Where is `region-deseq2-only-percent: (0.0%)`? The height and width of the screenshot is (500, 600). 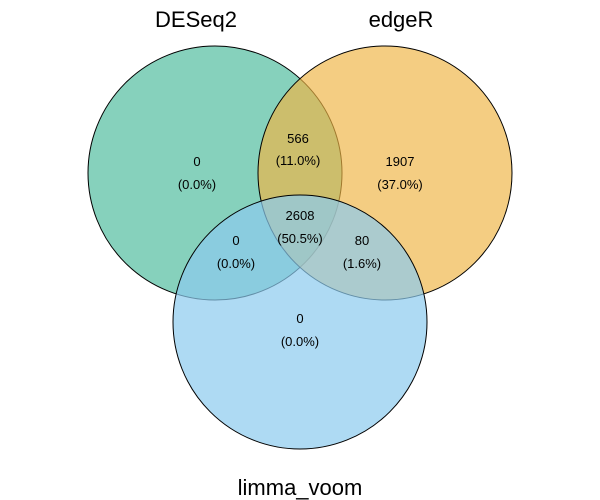
region-deseq2-only-percent: (0.0%) is located at coordinates (197, 184).